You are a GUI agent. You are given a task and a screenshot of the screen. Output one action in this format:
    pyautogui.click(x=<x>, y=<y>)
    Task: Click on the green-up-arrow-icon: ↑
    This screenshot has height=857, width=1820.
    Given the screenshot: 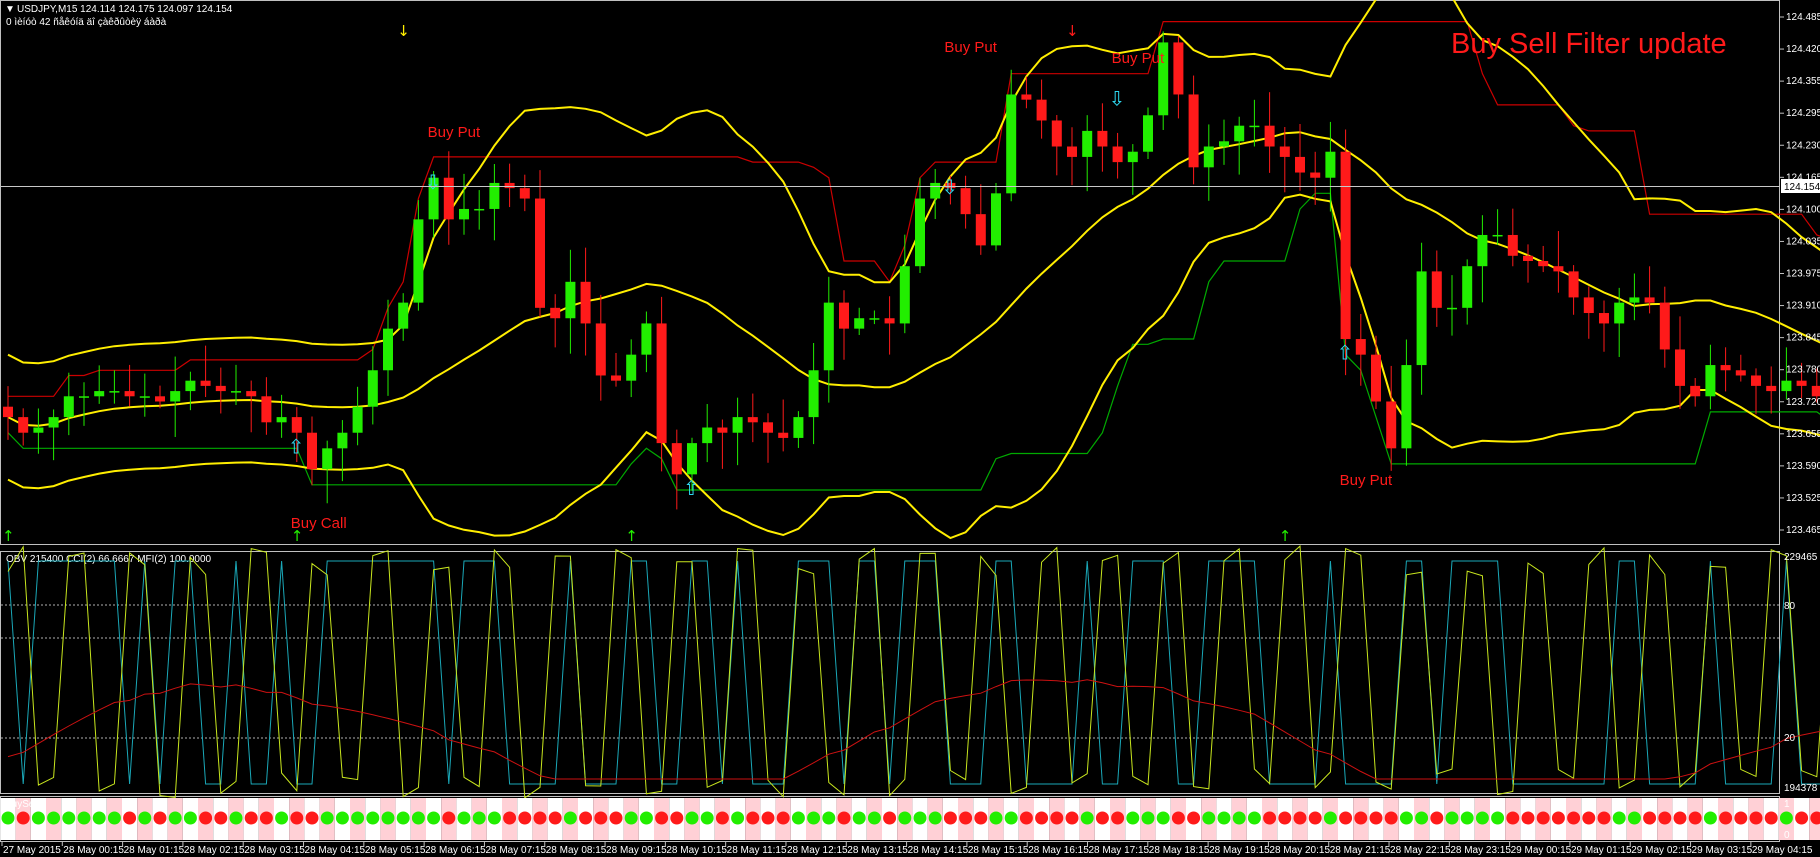 What is the action you would take?
    pyautogui.click(x=297, y=536)
    